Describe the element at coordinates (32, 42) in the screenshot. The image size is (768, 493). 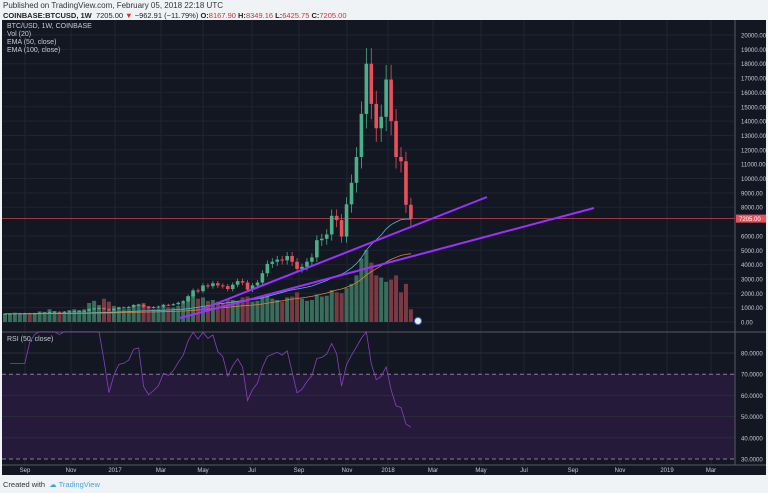
I see `legend-ema50: EMA (50, close)` at that location.